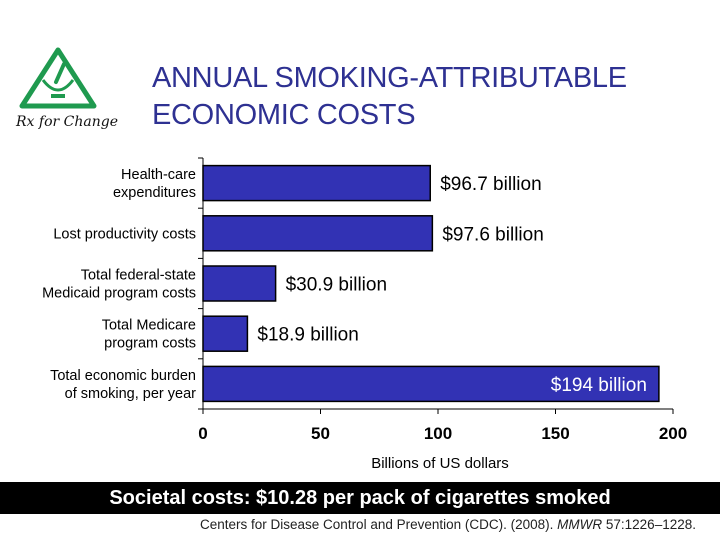  Describe the element at coordinates (123, 376) in the screenshot. I see `category-label-5-line-1: Total economic burden` at that location.